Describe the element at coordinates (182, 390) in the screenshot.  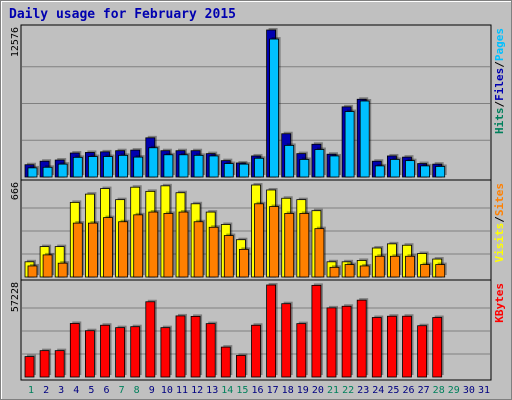
I see `day-label: 11` at that location.